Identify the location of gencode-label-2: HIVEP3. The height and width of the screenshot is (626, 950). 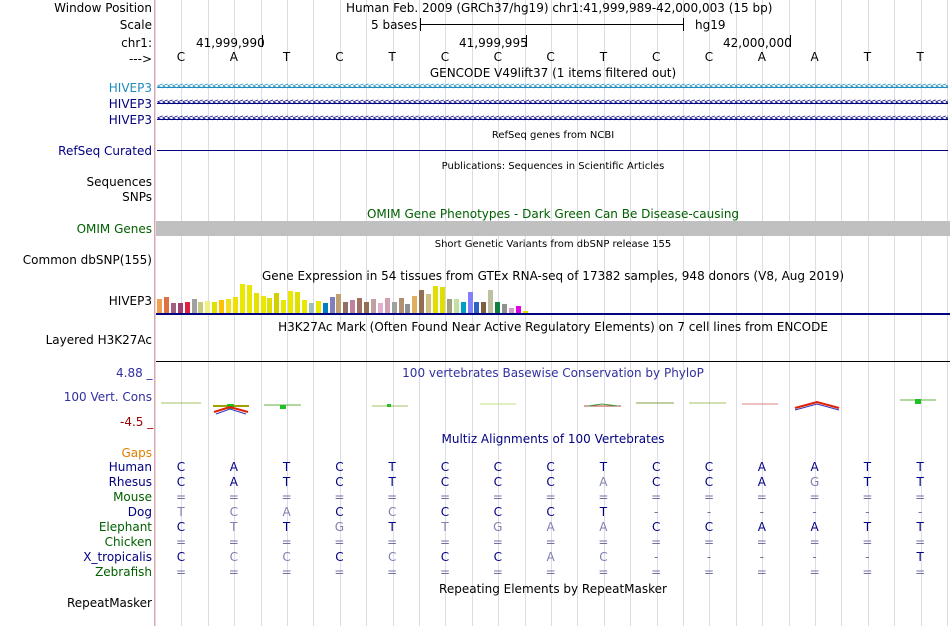
(130, 104).